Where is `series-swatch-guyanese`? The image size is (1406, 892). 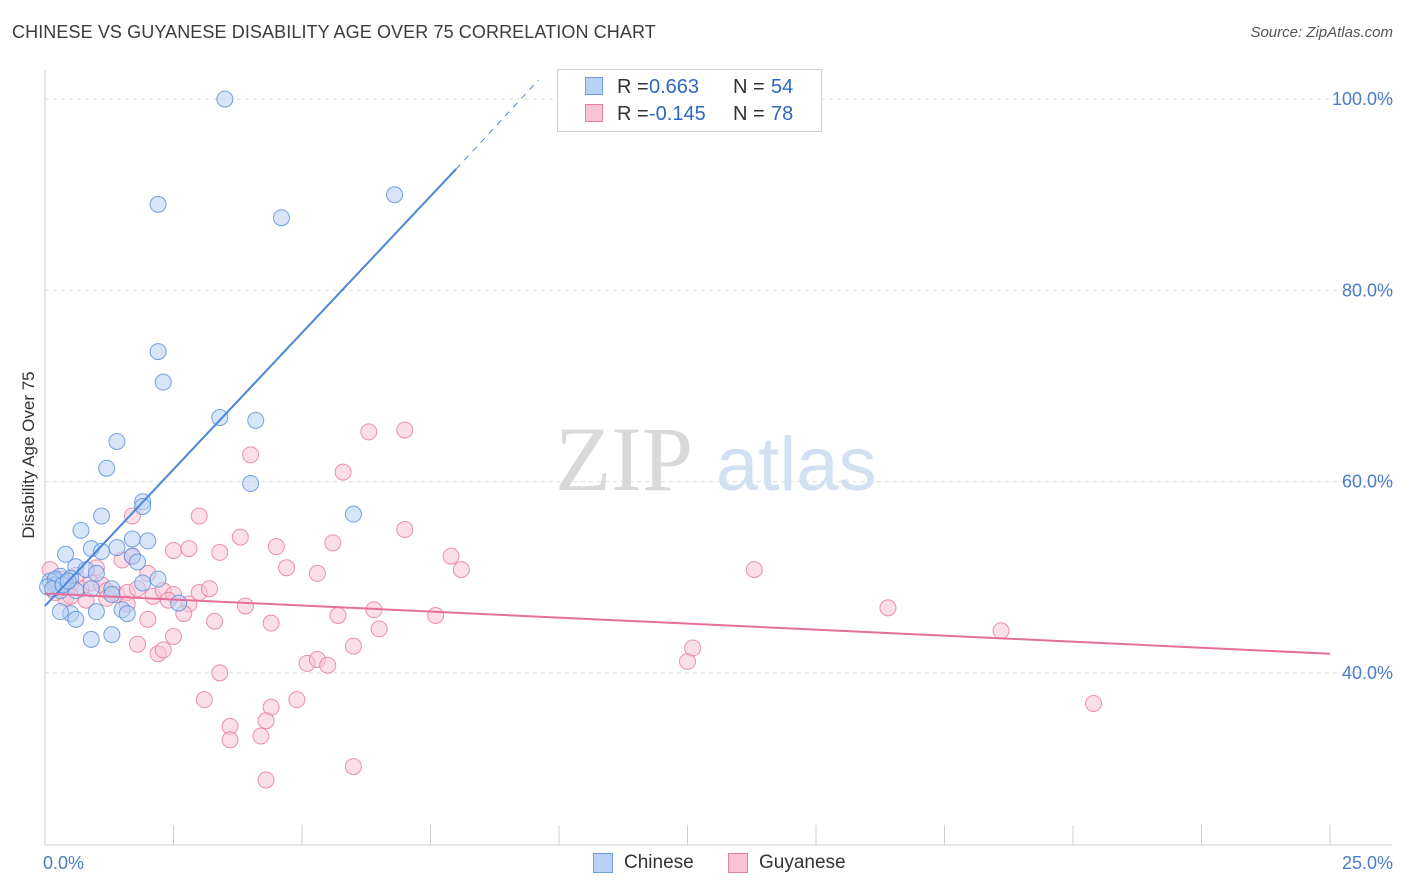
series-swatch-guyanese is located at coordinates (738, 863).